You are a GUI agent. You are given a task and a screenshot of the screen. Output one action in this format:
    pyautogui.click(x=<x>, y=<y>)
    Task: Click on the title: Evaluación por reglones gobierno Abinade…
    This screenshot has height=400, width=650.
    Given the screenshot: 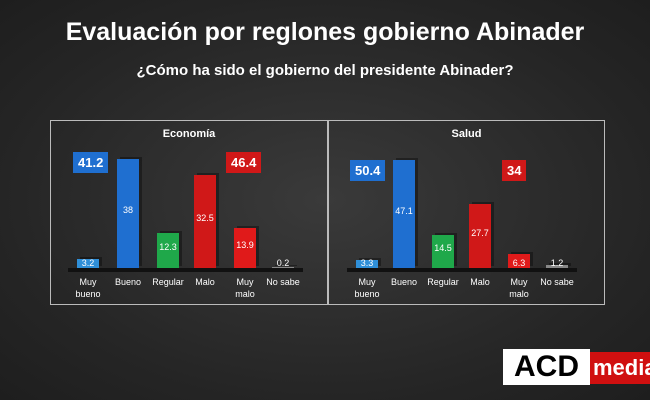 What is the action you would take?
    pyautogui.click(x=325, y=32)
    